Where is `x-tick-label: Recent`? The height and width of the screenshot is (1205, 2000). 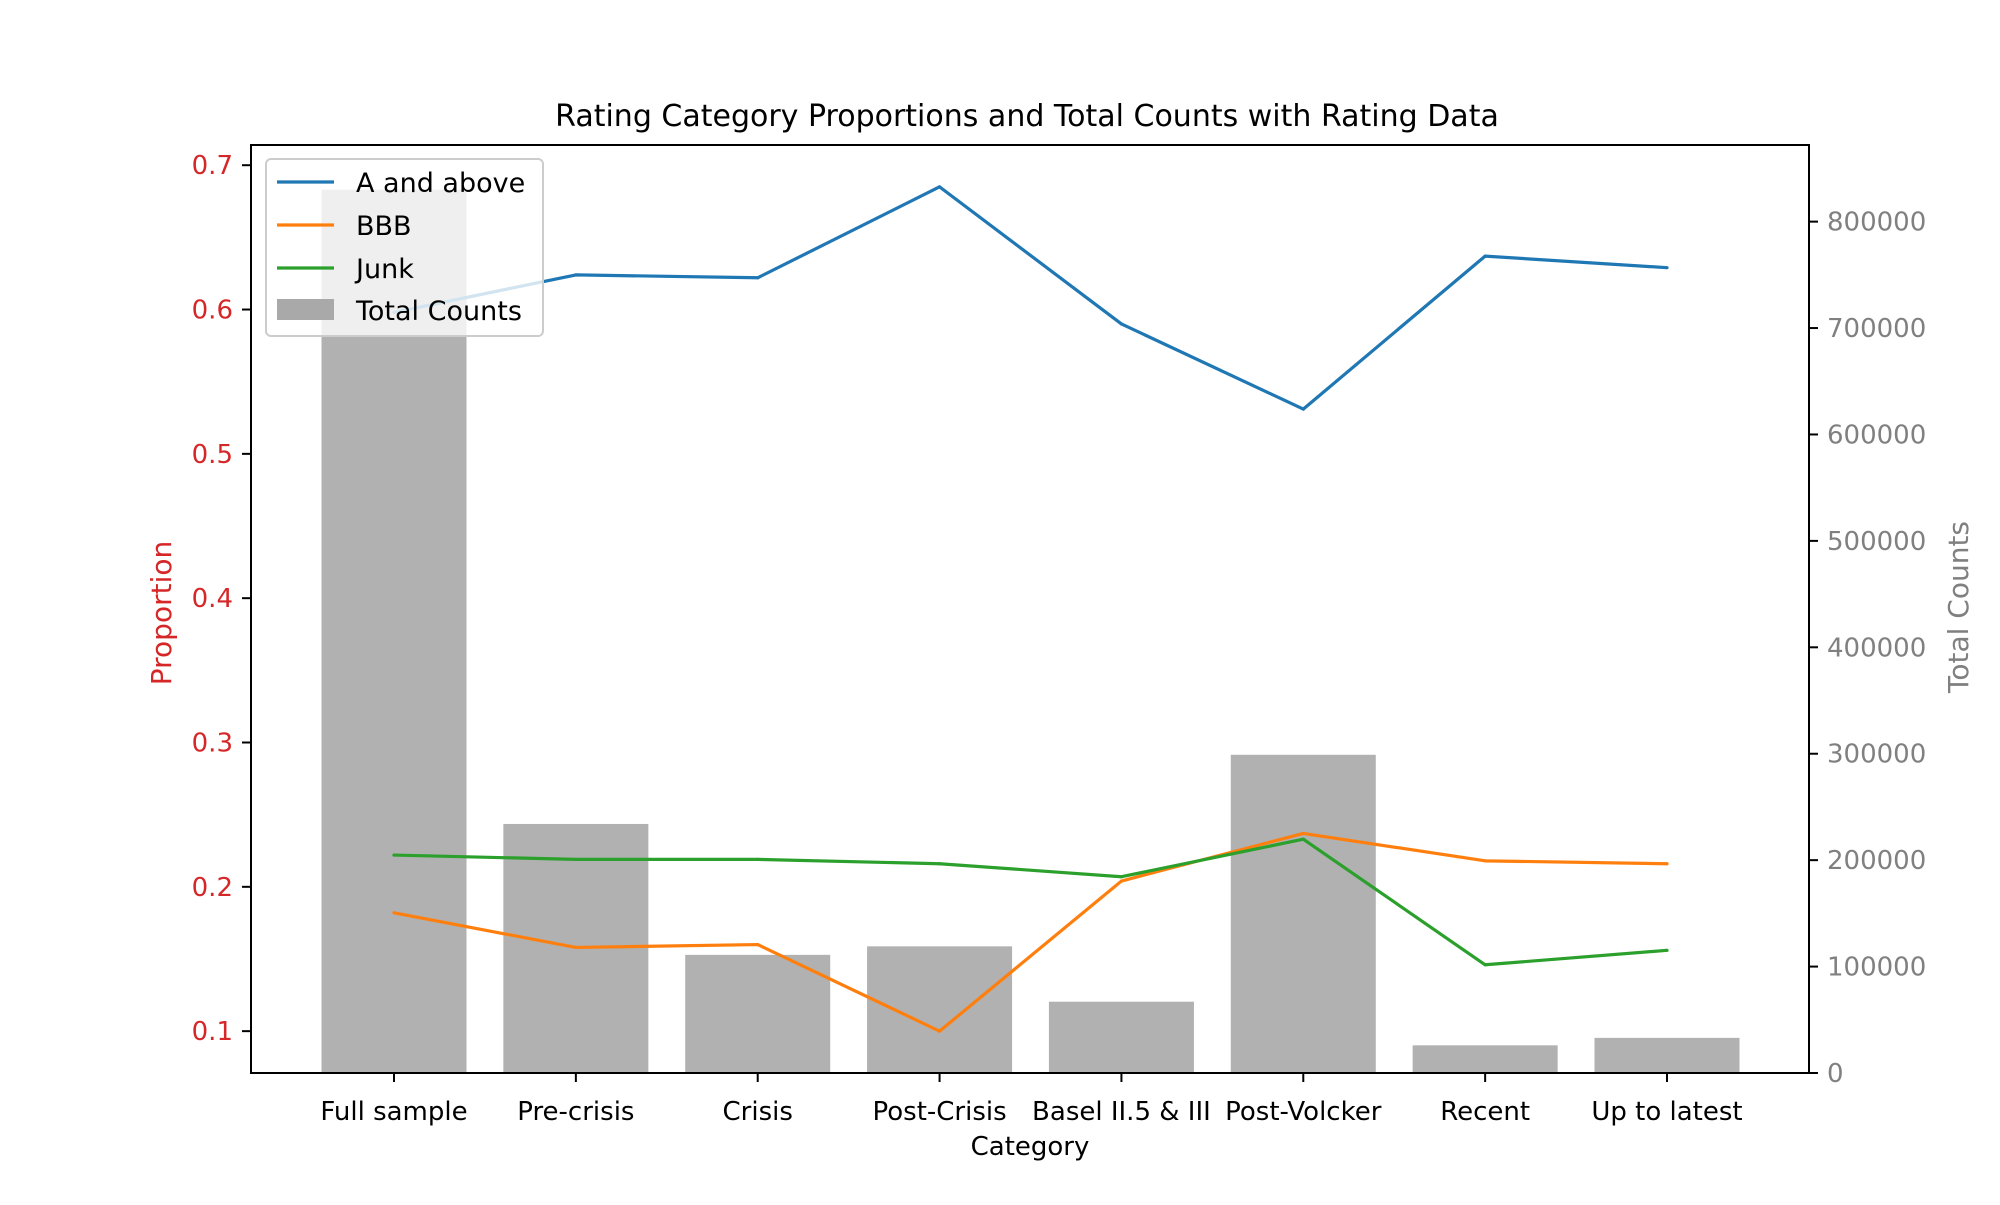 x-tick-label: Recent is located at coordinates (1485, 1112).